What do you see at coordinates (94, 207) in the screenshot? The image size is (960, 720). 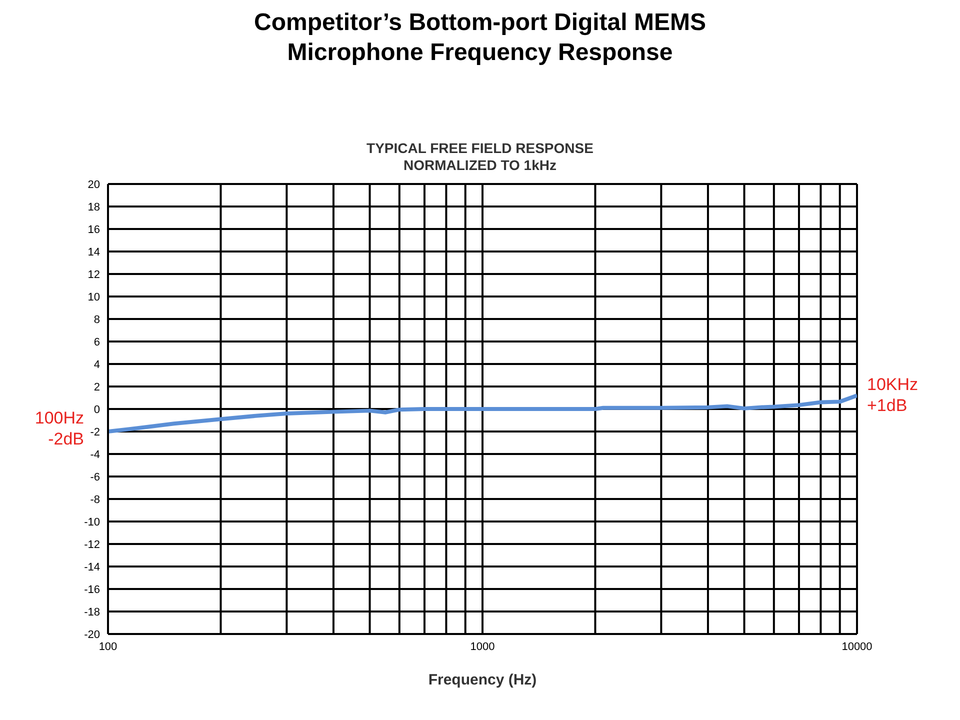 I see `y-tick-label: 18` at bounding box center [94, 207].